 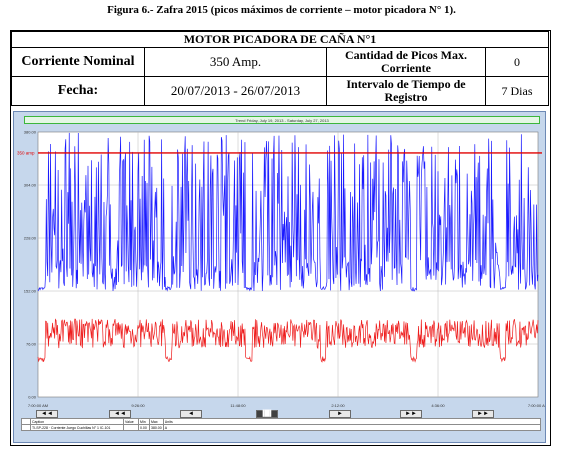 I want to click on peak-count-label: Cantidad de Picos Max. Corriente, so click(x=406, y=62).